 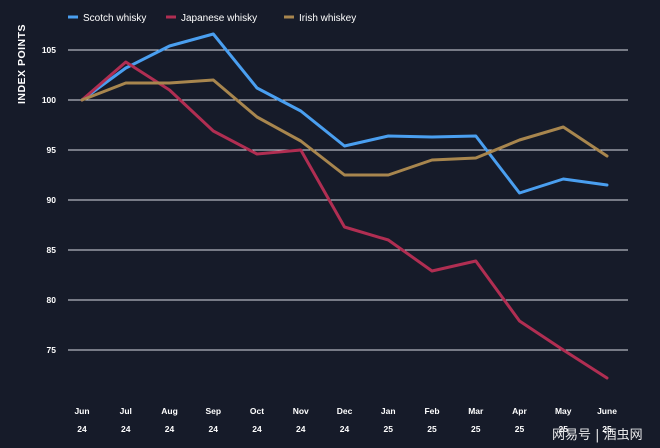 I want to click on x-tick-month: Nov, so click(x=301, y=411).